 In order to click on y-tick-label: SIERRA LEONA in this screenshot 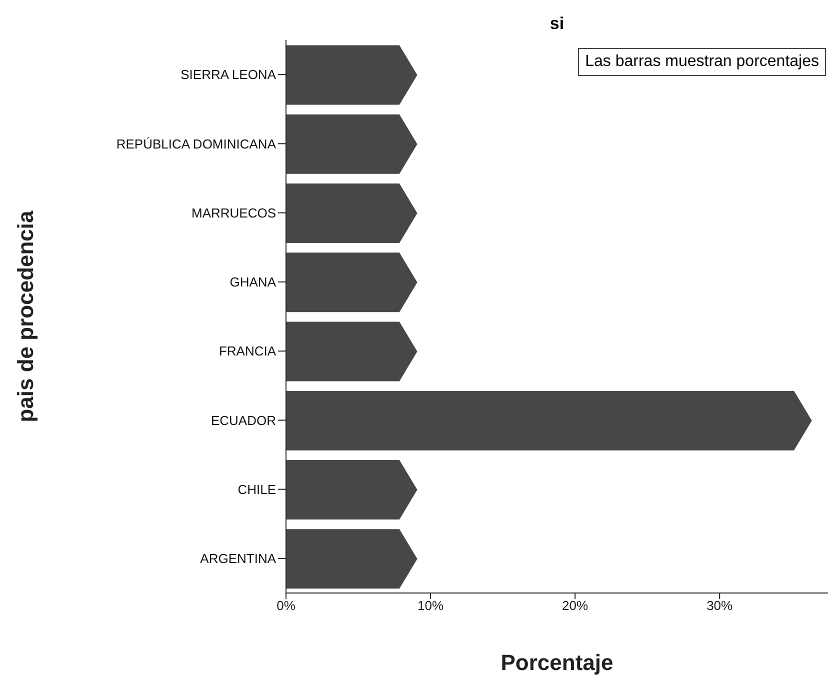, I will do `click(228, 74)`.